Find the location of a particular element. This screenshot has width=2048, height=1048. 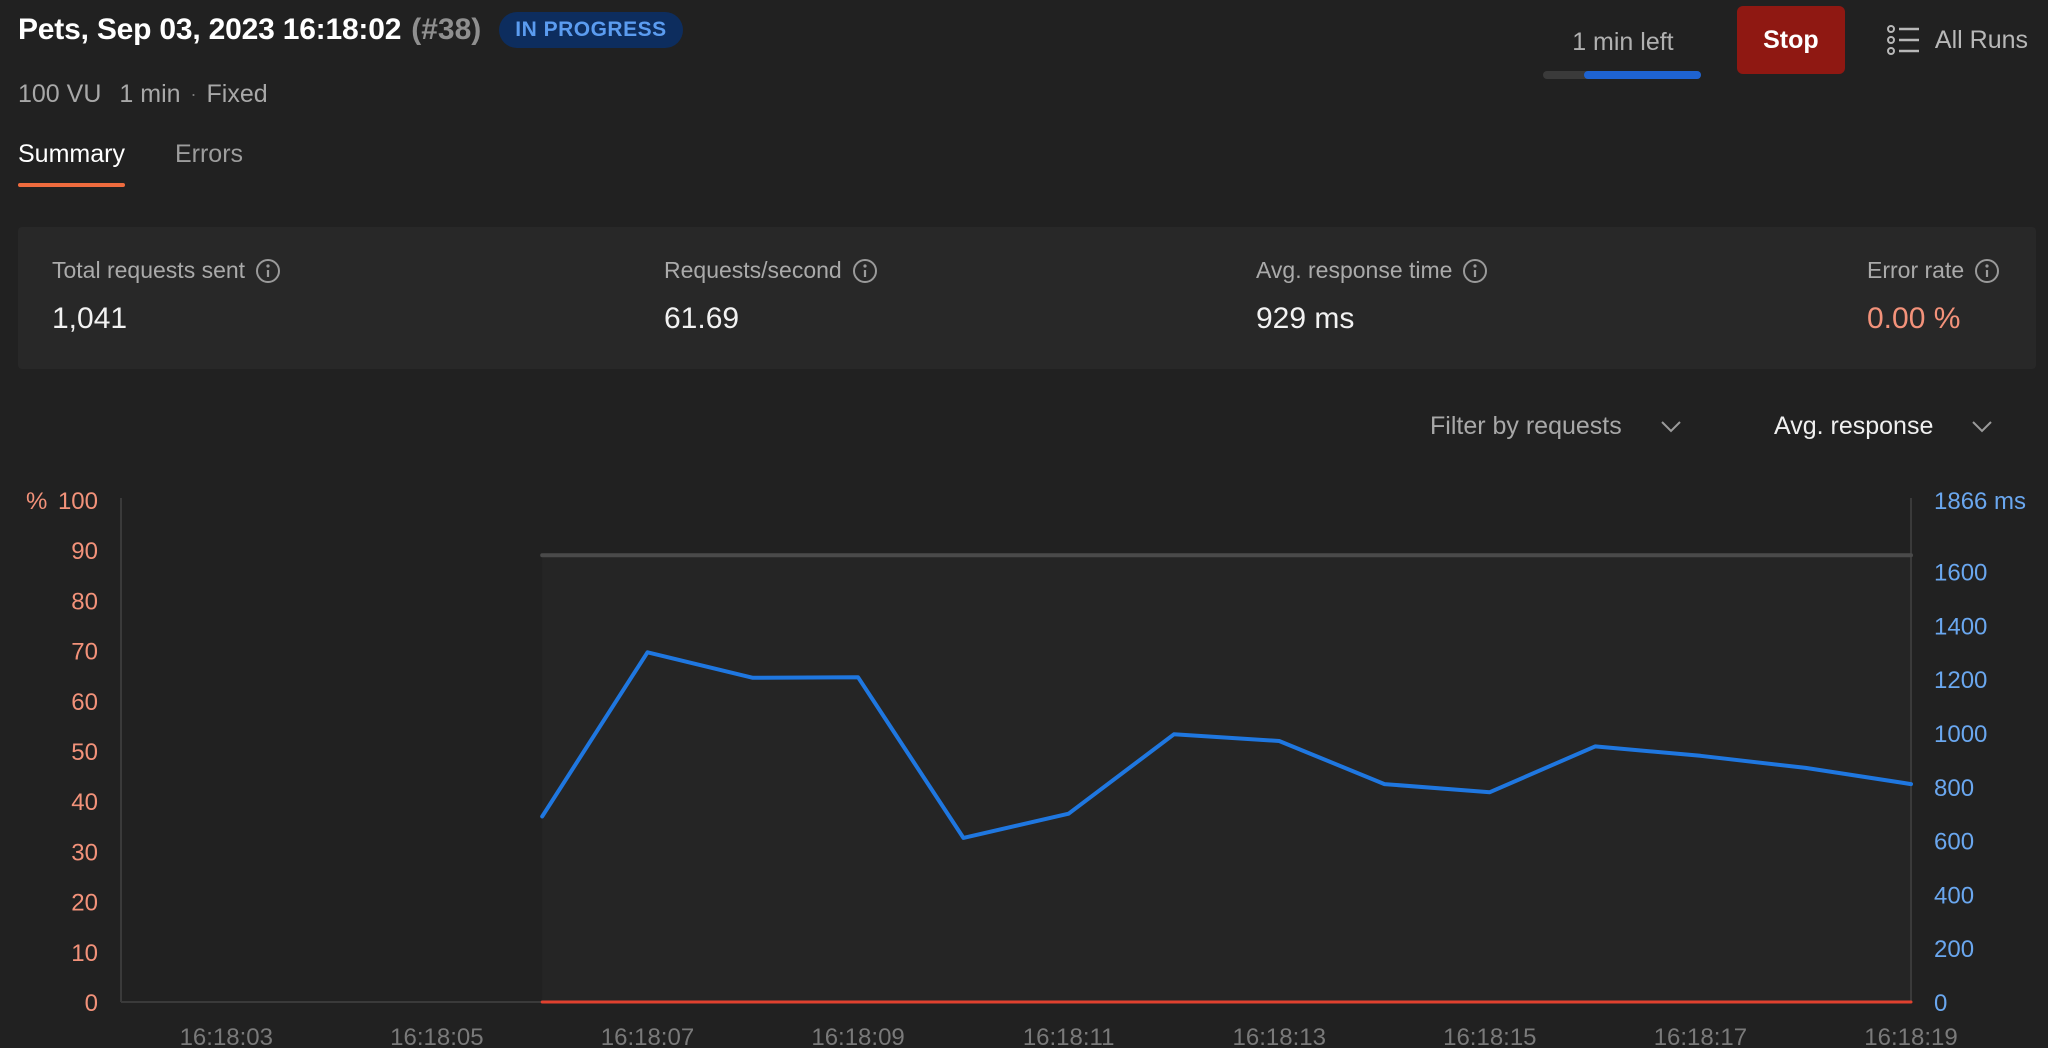

x-tick-label: 16:18:11 is located at coordinates (1069, 1036).